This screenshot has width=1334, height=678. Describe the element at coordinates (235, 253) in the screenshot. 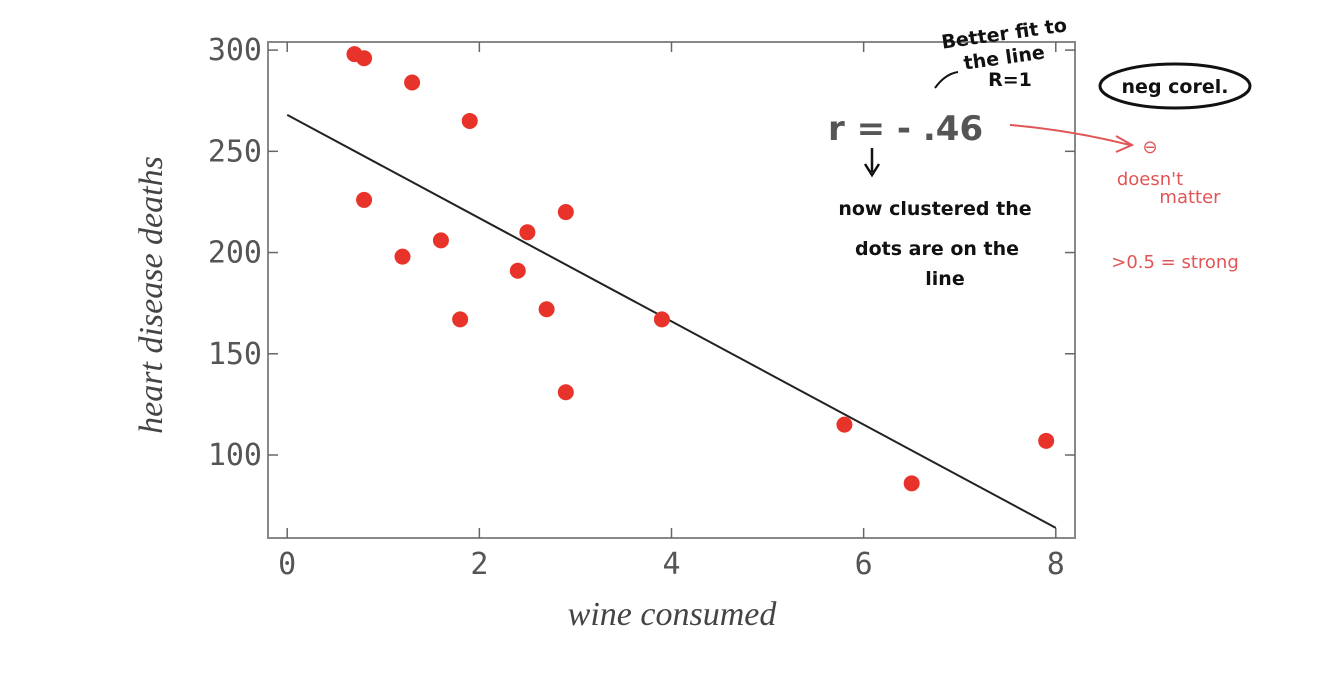

I see `y-tick-label: 200` at that location.